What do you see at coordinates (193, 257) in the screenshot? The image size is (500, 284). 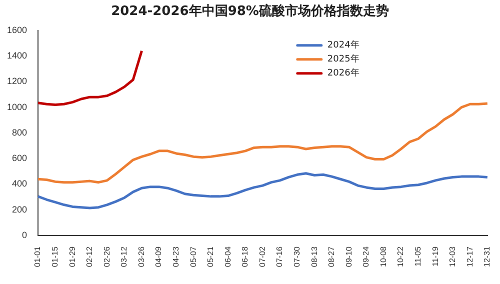 I see `x-tick-label: 05-07` at bounding box center [193, 257].